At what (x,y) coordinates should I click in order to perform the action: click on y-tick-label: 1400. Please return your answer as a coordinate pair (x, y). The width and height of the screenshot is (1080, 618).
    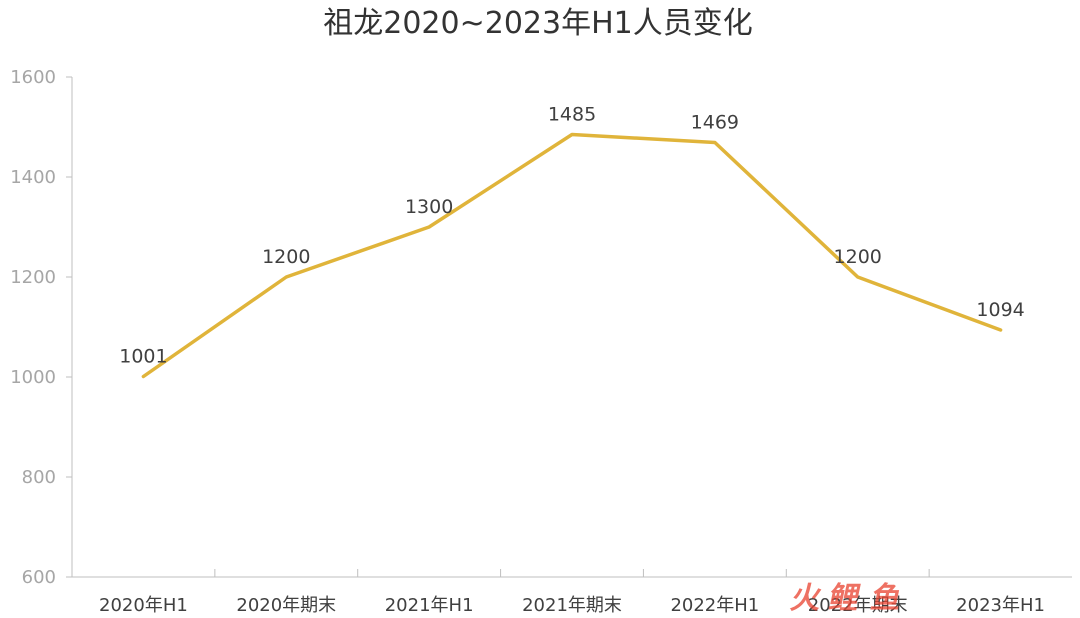
    Looking at the image, I should click on (33, 177).